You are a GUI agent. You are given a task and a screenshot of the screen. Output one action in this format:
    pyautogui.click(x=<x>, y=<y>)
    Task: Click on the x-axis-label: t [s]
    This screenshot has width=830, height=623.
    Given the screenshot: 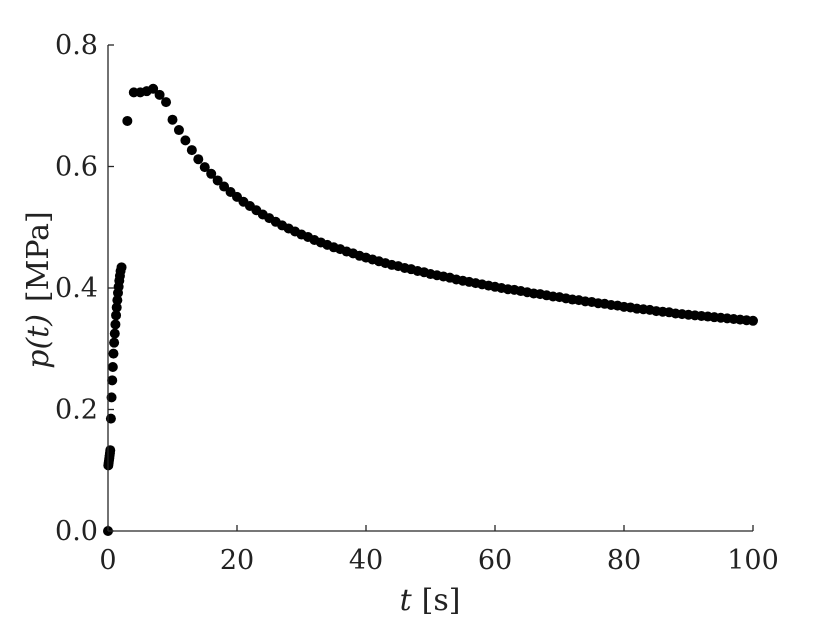 What is the action you would take?
    pyautogui.click(x=430, y=600)
    